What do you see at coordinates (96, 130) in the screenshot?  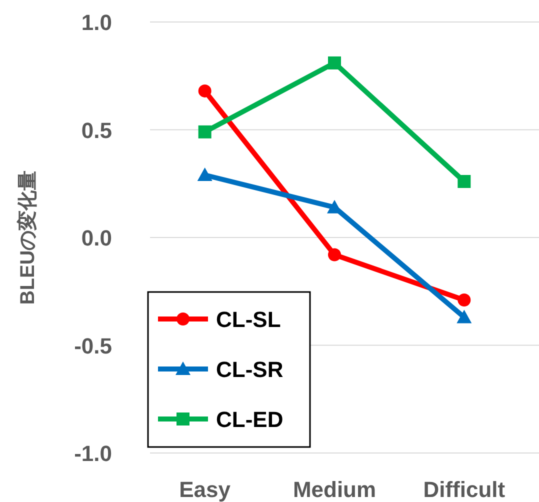 I see `y-tick-label: 0.5` at bounding box center [96, 130].